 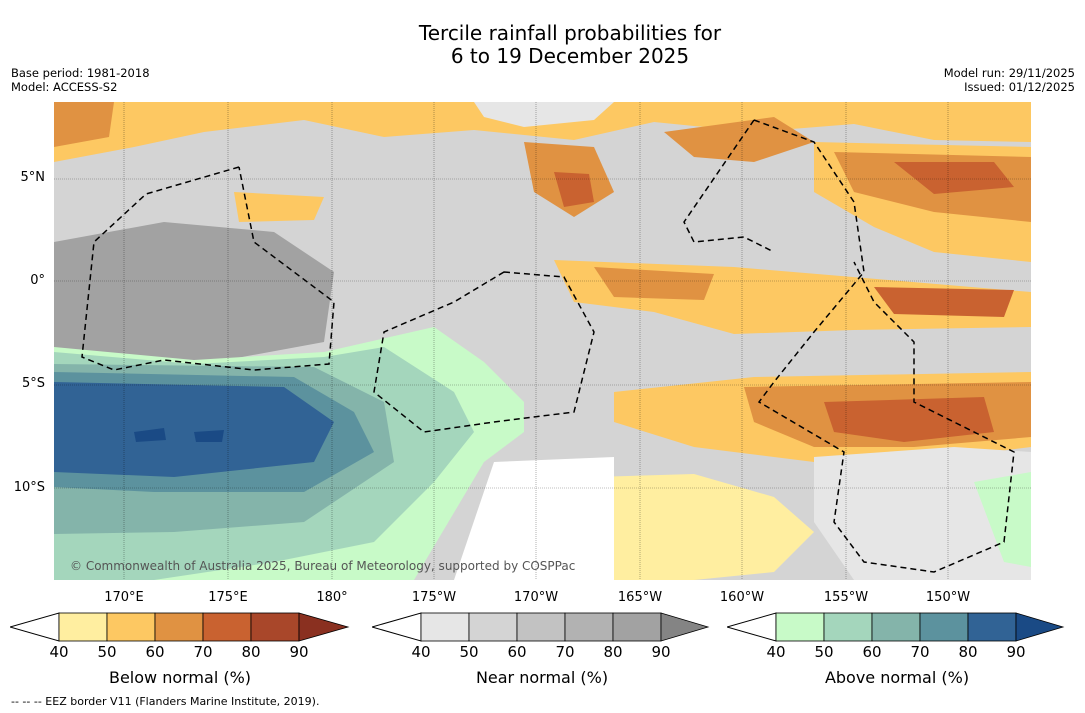 What do you see at coordinates (1009, 73) in the screenshot?
I see `model-run: Model run: 29/11/2025` at bounding box center [1009, 73].